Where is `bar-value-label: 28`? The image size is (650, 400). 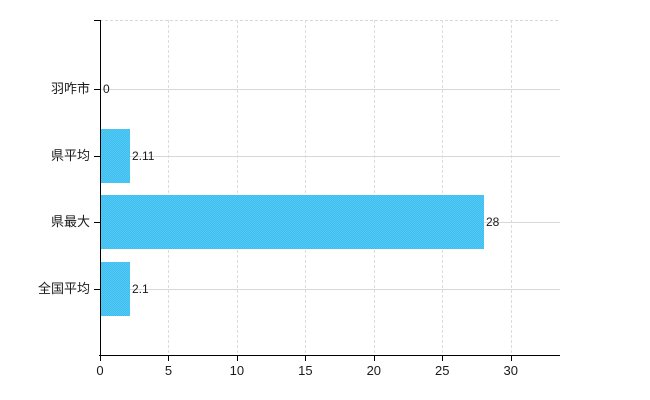
bar-value-label: 28 is located at coordinates (493, 222).